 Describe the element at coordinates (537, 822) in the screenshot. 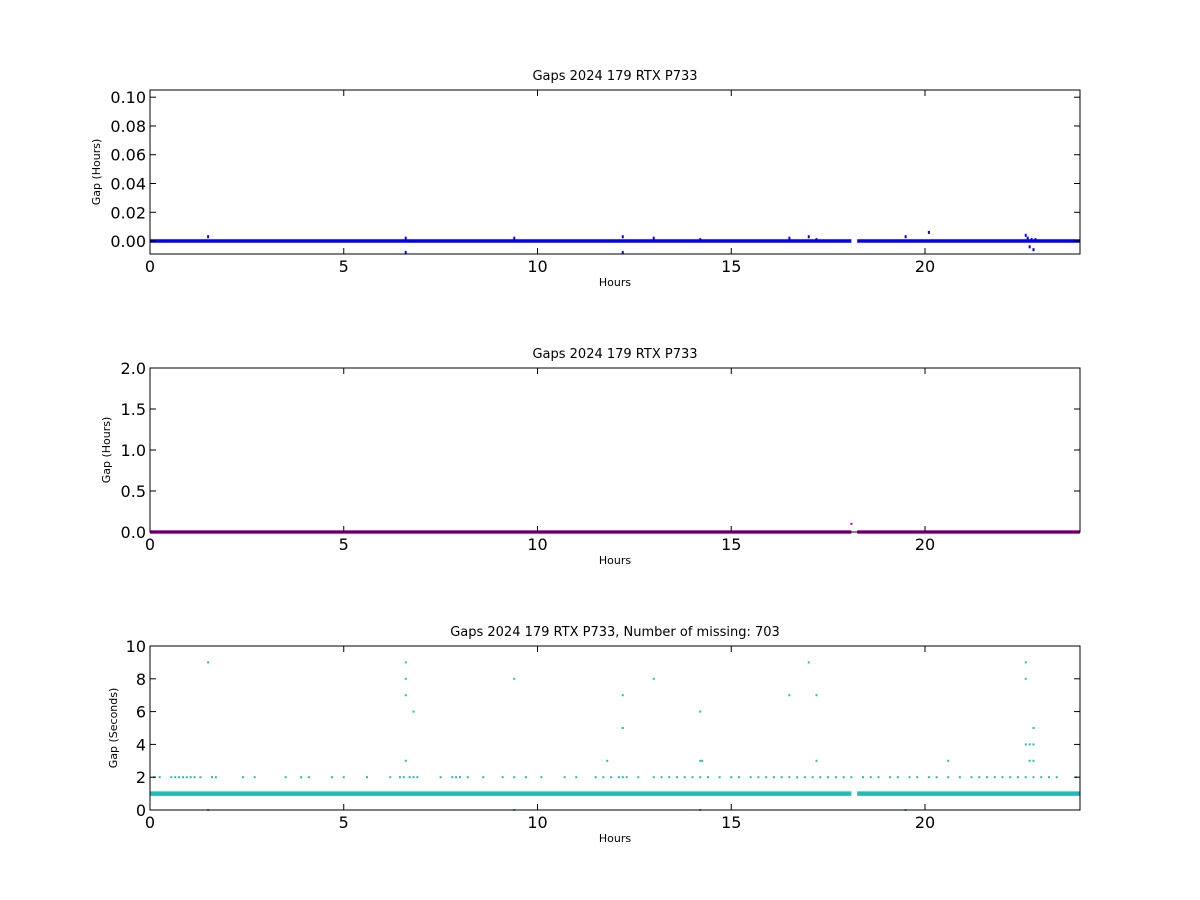

I see `panel-3-x-tick-label: 10` at that location.